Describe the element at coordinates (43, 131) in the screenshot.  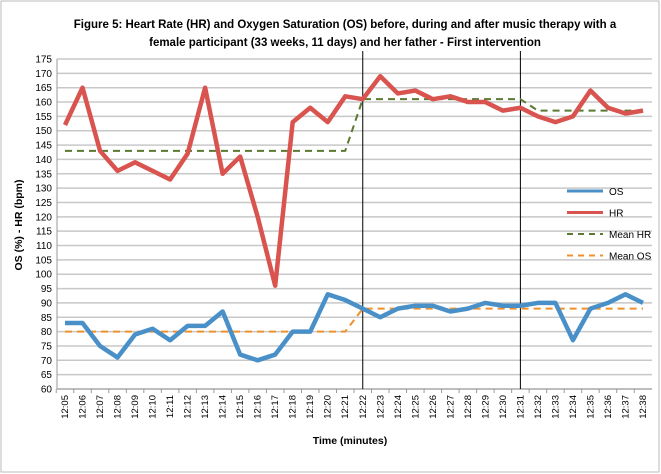
I see `y-tick-label: 150` at that location.